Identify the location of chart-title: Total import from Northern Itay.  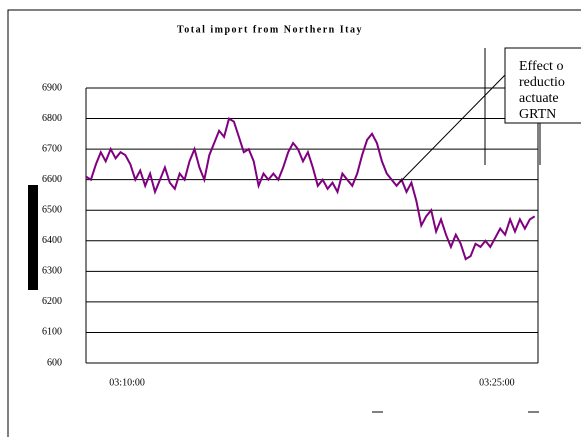
(270, 29).